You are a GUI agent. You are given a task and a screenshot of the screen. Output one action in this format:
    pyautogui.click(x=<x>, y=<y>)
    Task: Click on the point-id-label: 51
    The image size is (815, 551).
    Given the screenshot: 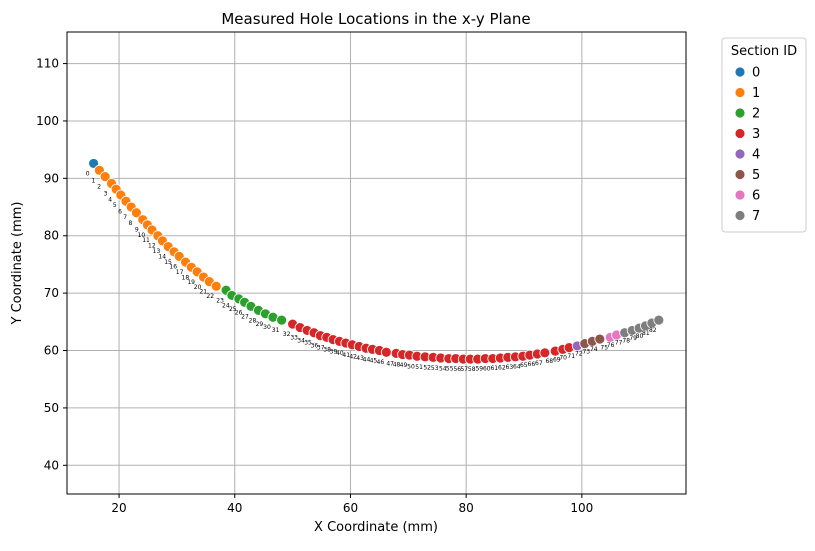 What is the action you would take?
    pyautogui.click(x=419, y=367)
    